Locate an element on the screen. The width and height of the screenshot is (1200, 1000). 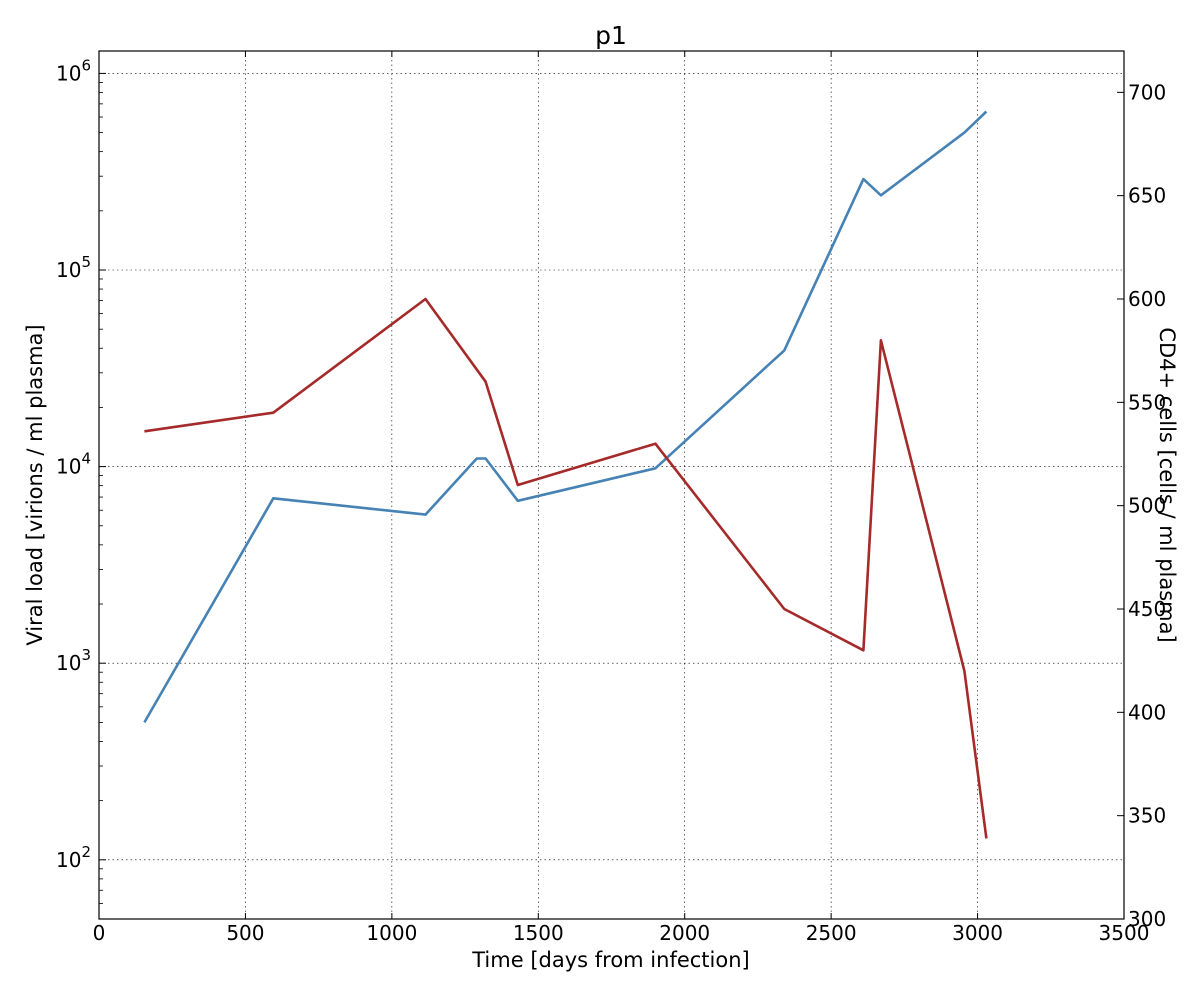
y-tick-exponent: 2 is located at coordinates (86, 852).